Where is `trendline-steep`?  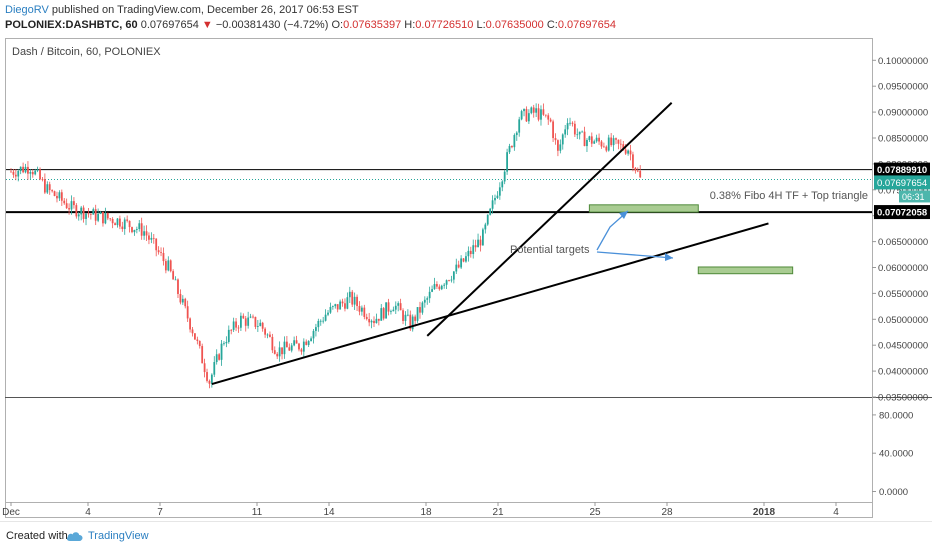 trendline-steep is located at coordinates (549, 219).